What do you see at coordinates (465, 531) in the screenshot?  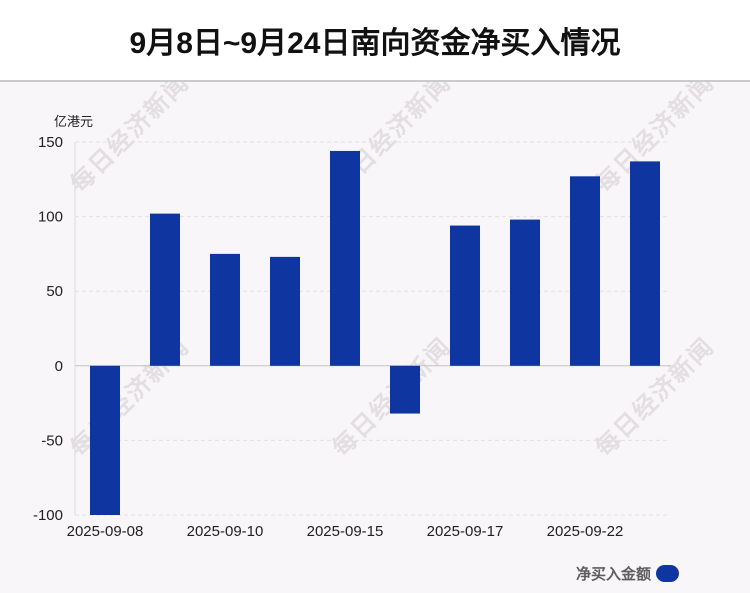 I see `x-tick-label: 2025-09-17` at bounding box center [465, 531].